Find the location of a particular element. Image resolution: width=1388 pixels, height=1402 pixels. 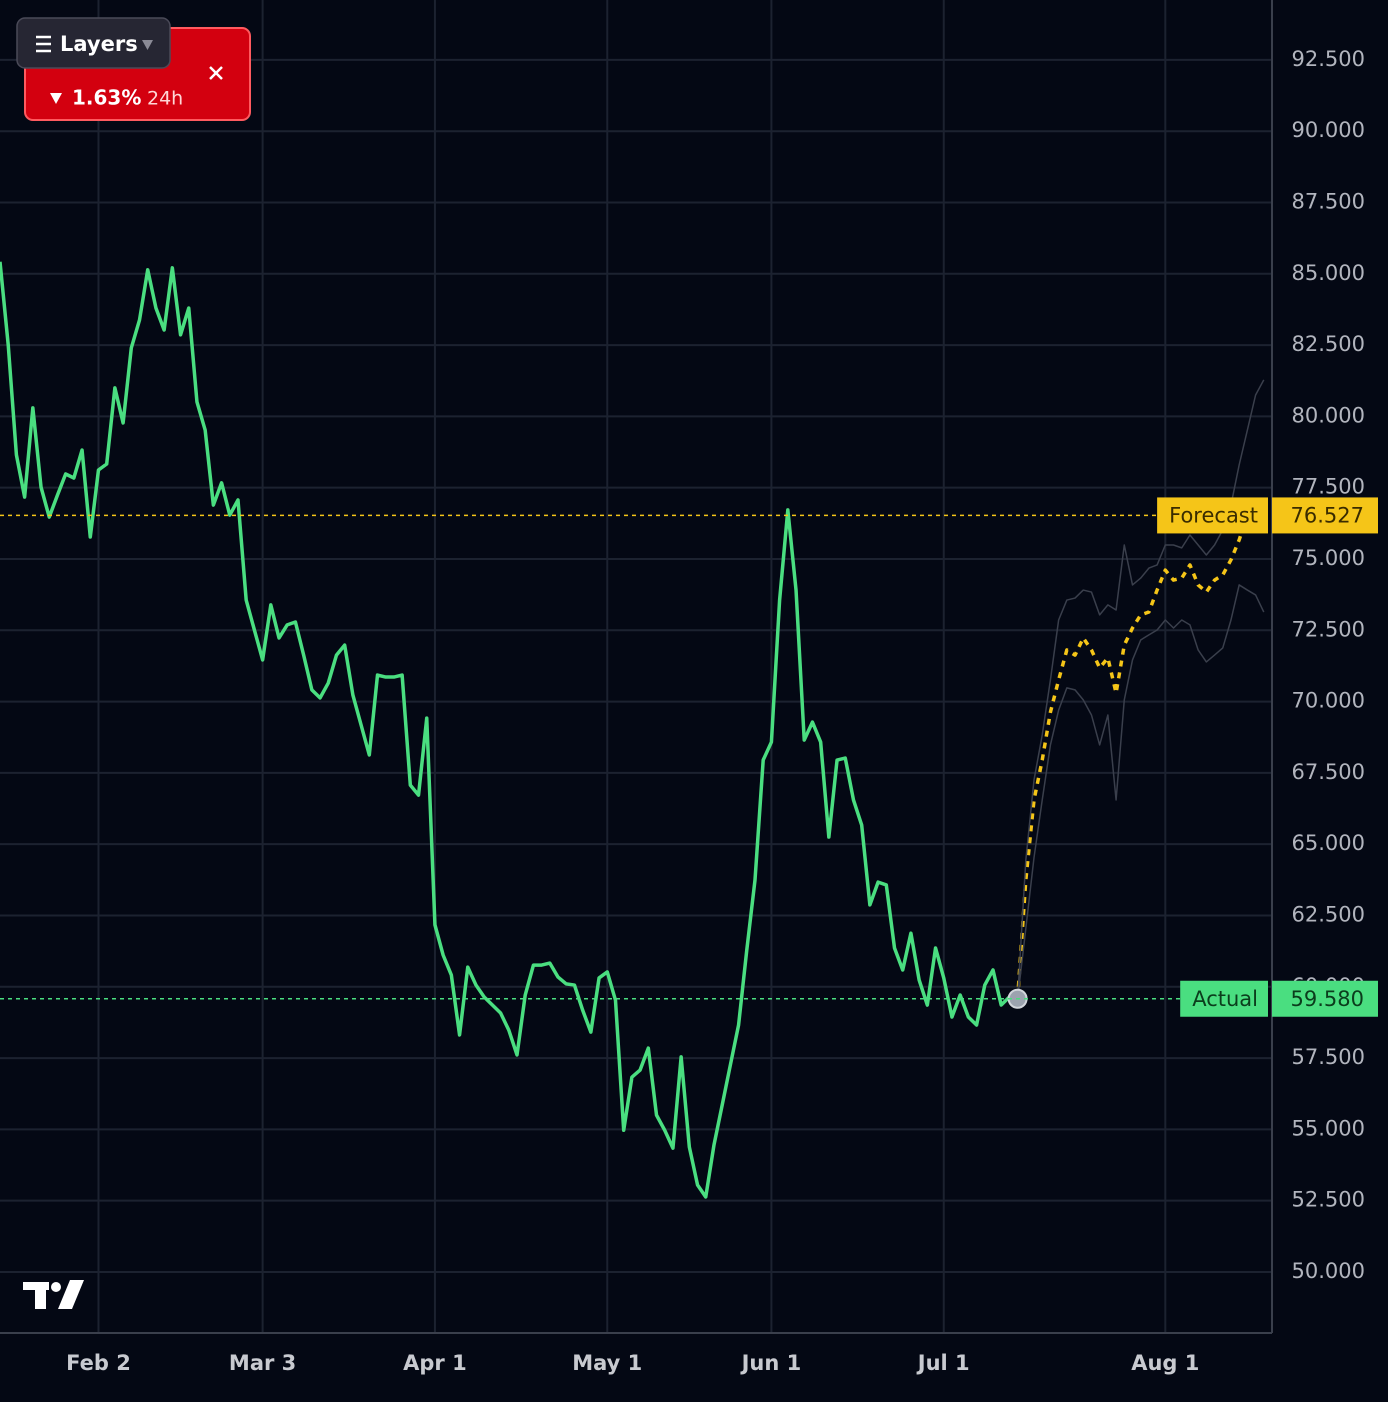

price-value: 59.580 is located at coordinates (1327, 999).